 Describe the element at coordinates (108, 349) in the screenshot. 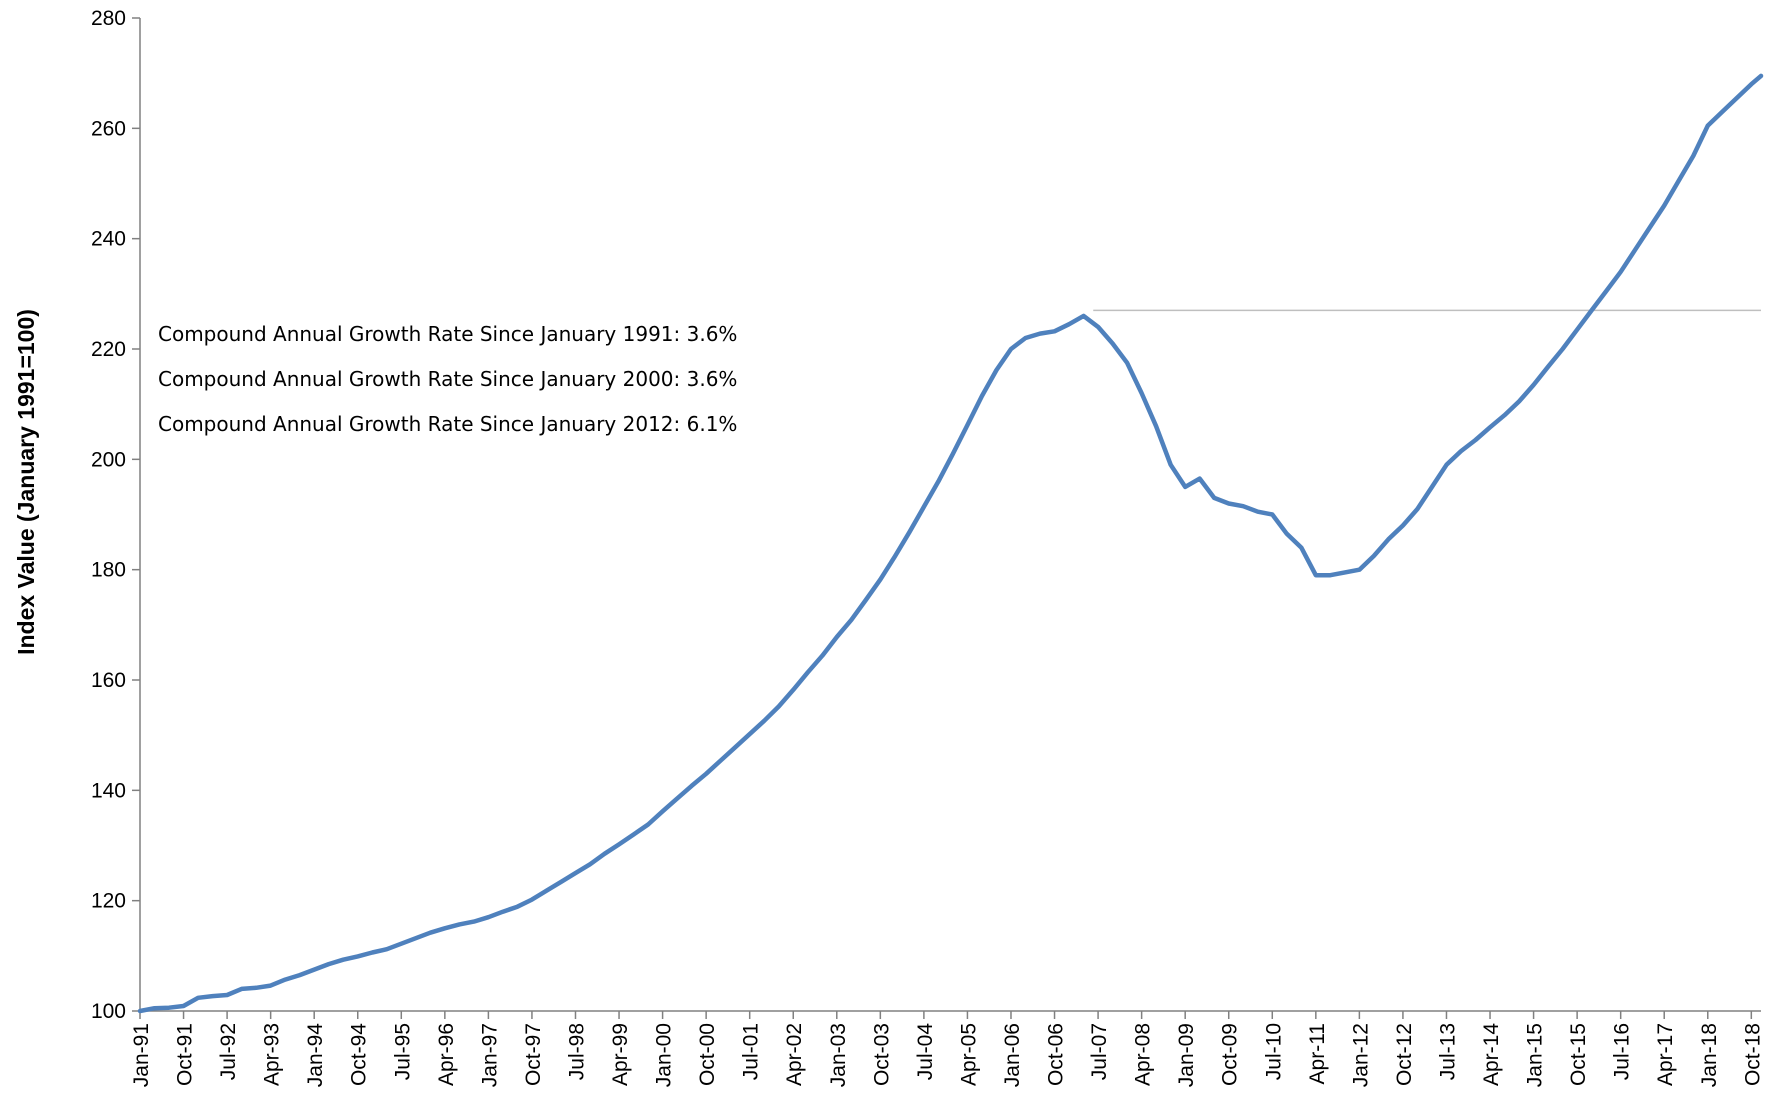

I see `y-tick-label: 220` at that location.